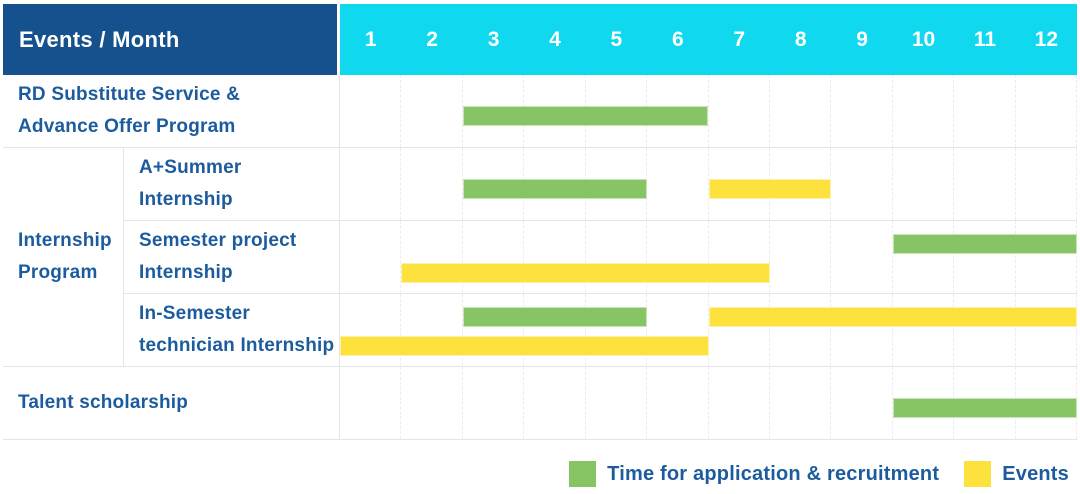 The image size is (1080, 494). I want to click on row-in-semester-technician-internship: In-Semester technician Internship, so click(601, 330).